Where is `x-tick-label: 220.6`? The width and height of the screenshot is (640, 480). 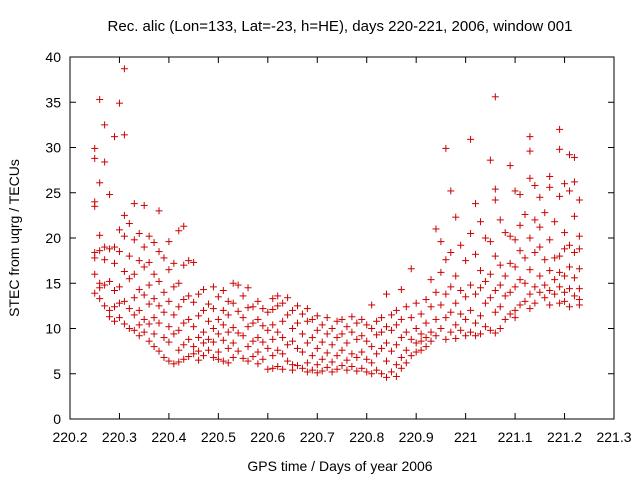
x-tick-label: 220.6 is located at coordinates (267, 437).